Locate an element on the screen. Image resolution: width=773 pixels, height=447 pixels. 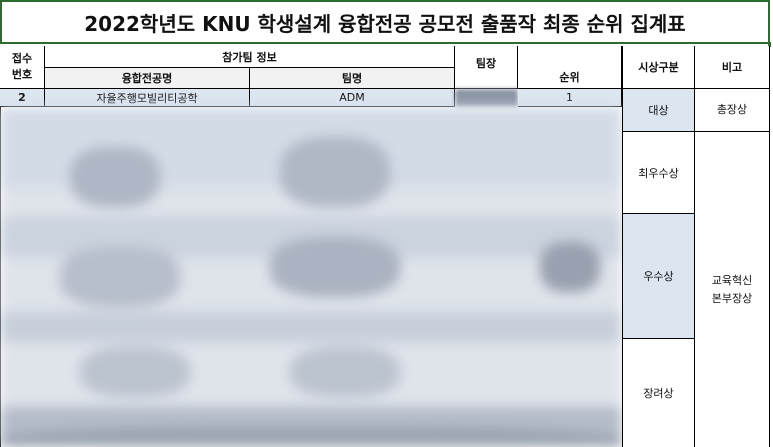
header-team-name: 팀명 is located at coordinates (352, 78).